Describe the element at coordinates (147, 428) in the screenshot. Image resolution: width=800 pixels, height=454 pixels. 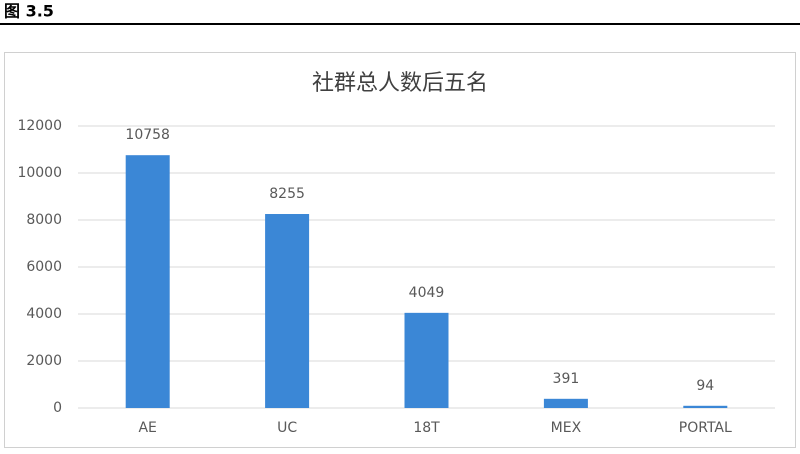
I see `x-tick-label: AE` at that location.